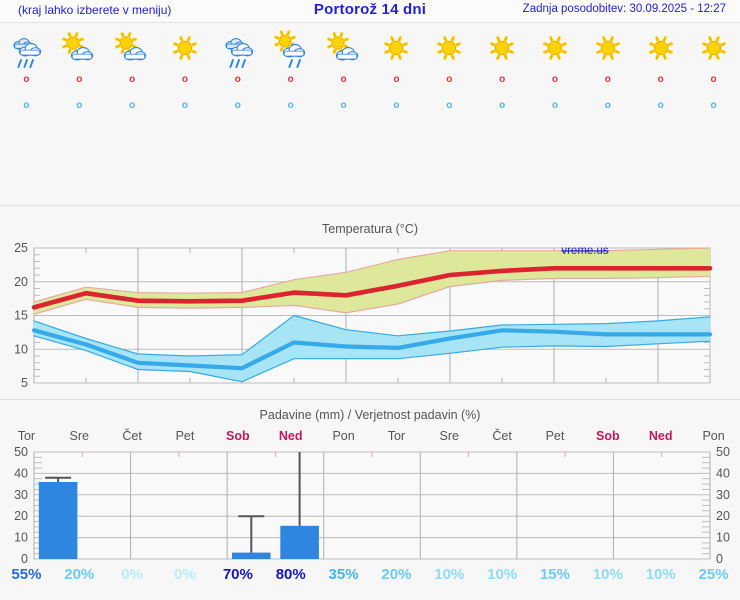 This screenshot has width=740, height=600. What do you see at coordinates (396, 436) in the screenshot?
I see `precipitation-day-label: Tor` at bounding box center [396, 436].